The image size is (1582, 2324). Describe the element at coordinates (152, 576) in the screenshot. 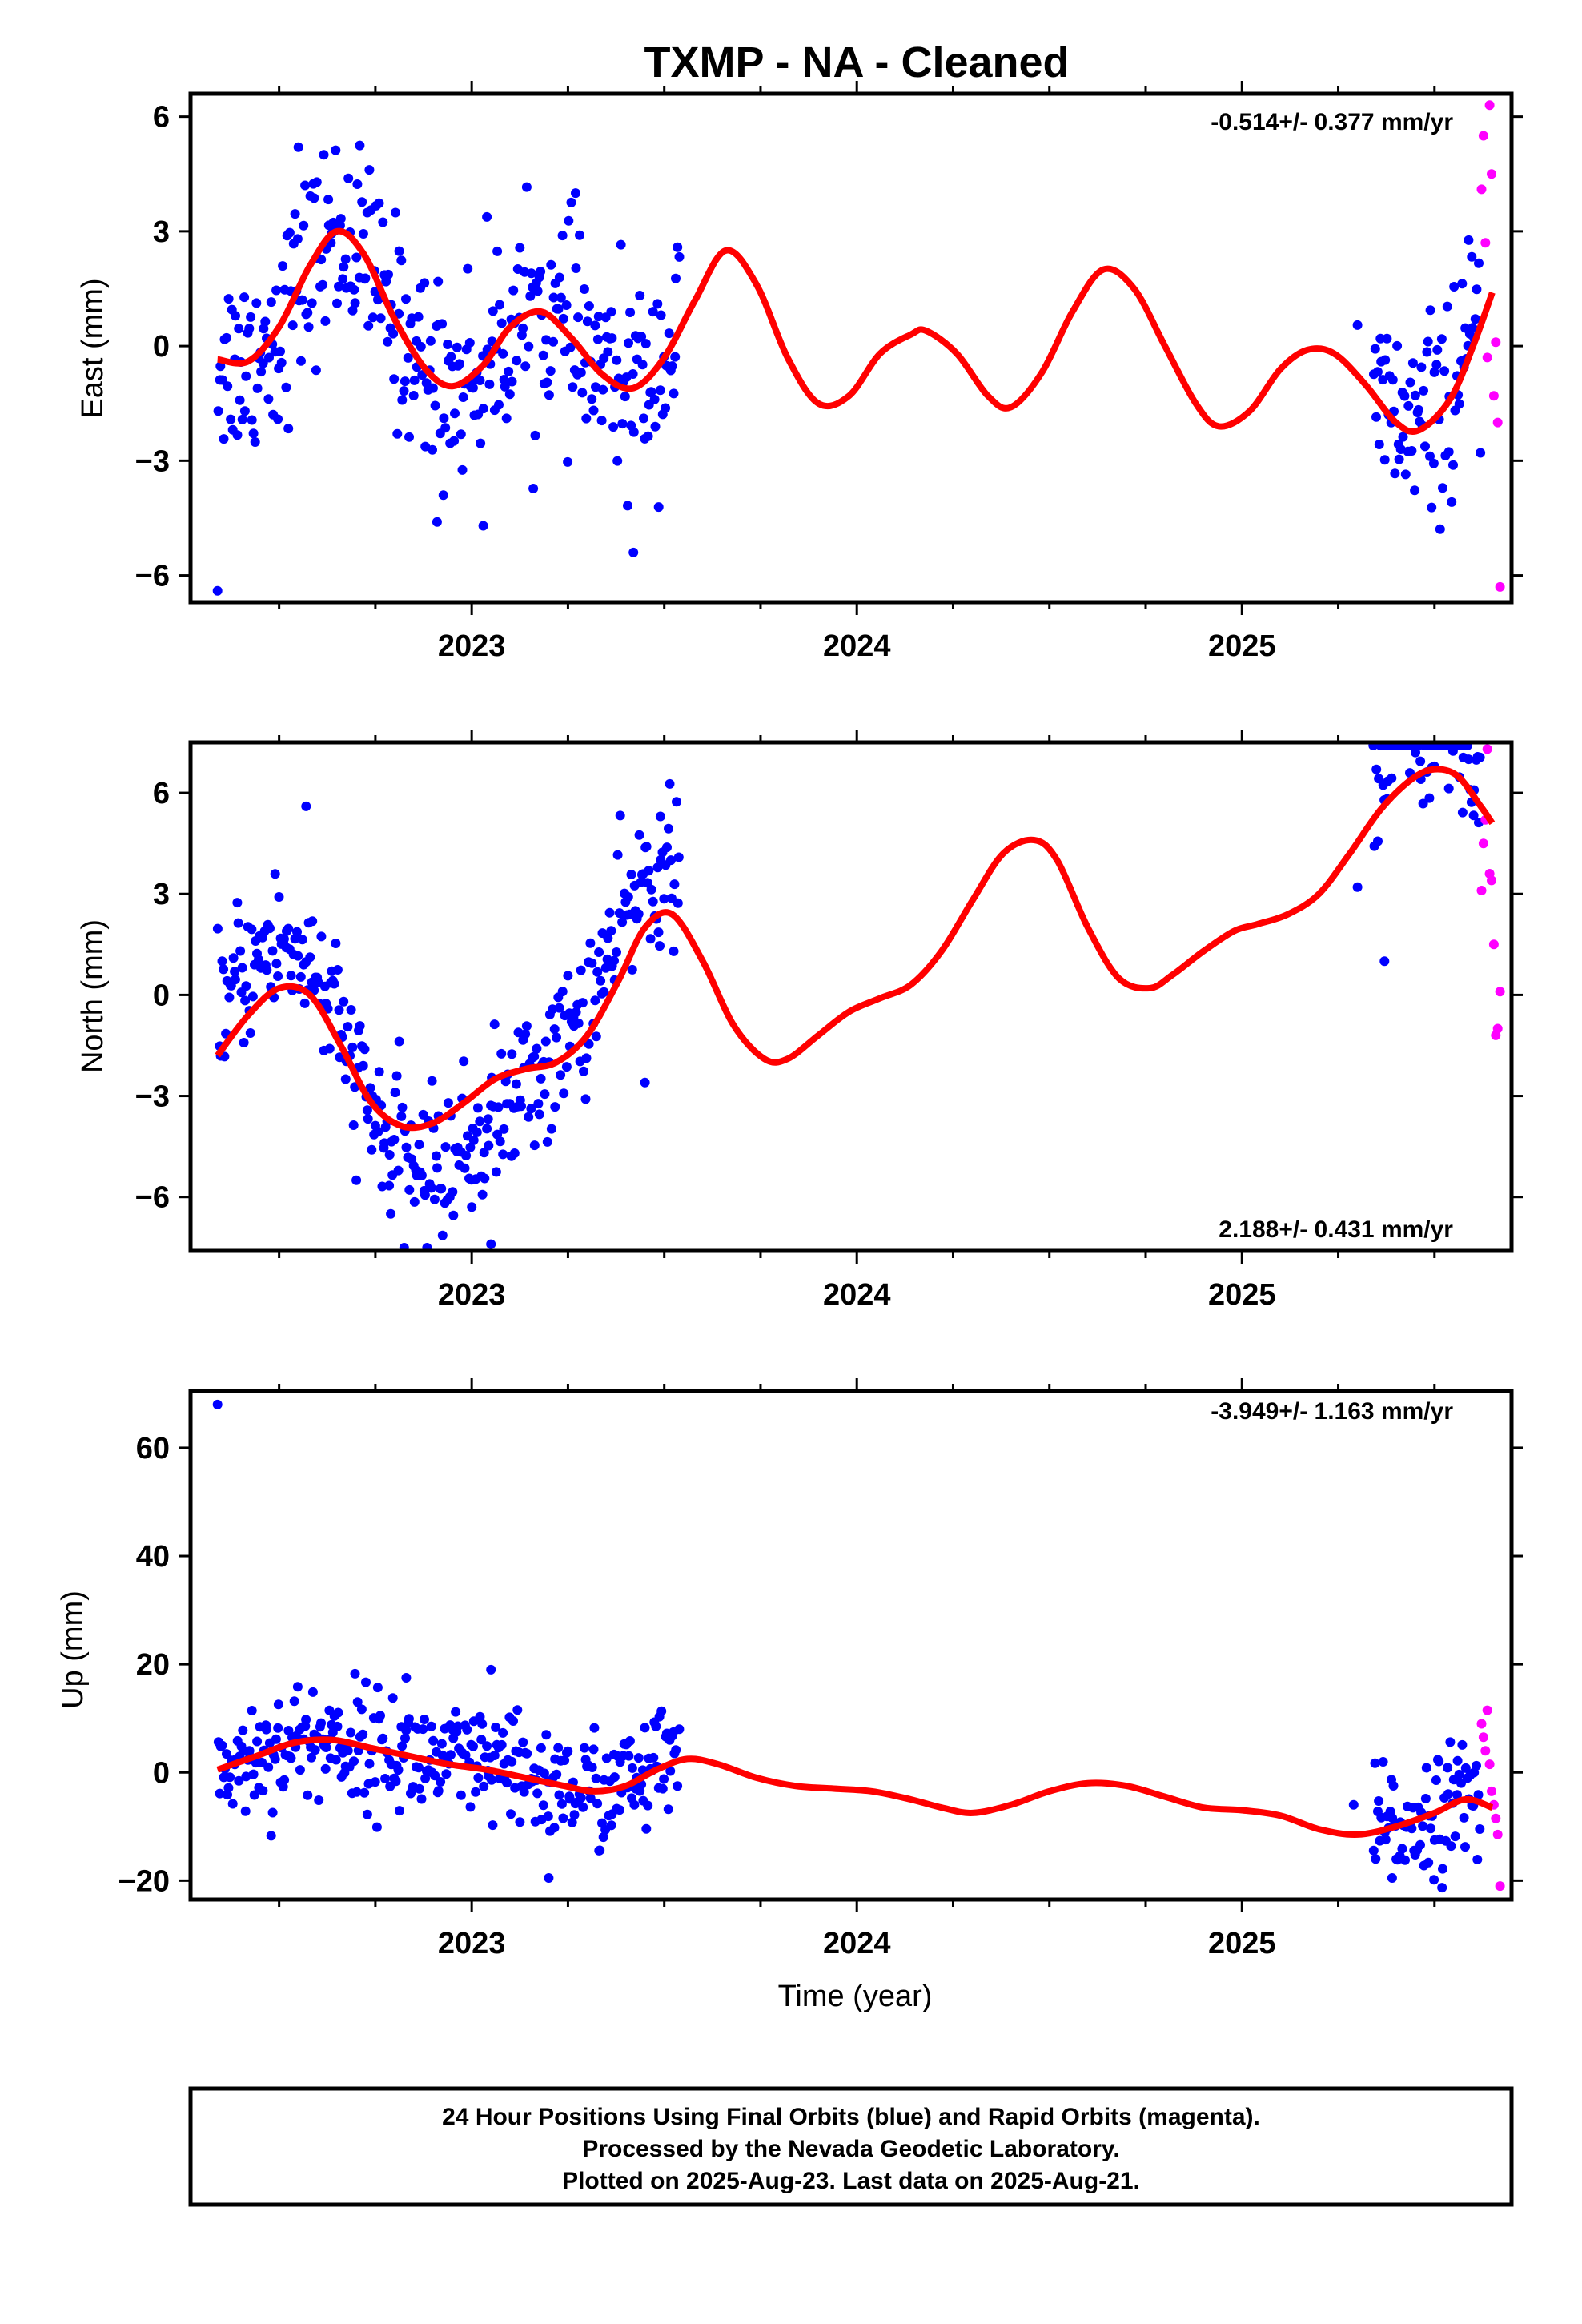

I see `y-tick-label: −6` at that location.